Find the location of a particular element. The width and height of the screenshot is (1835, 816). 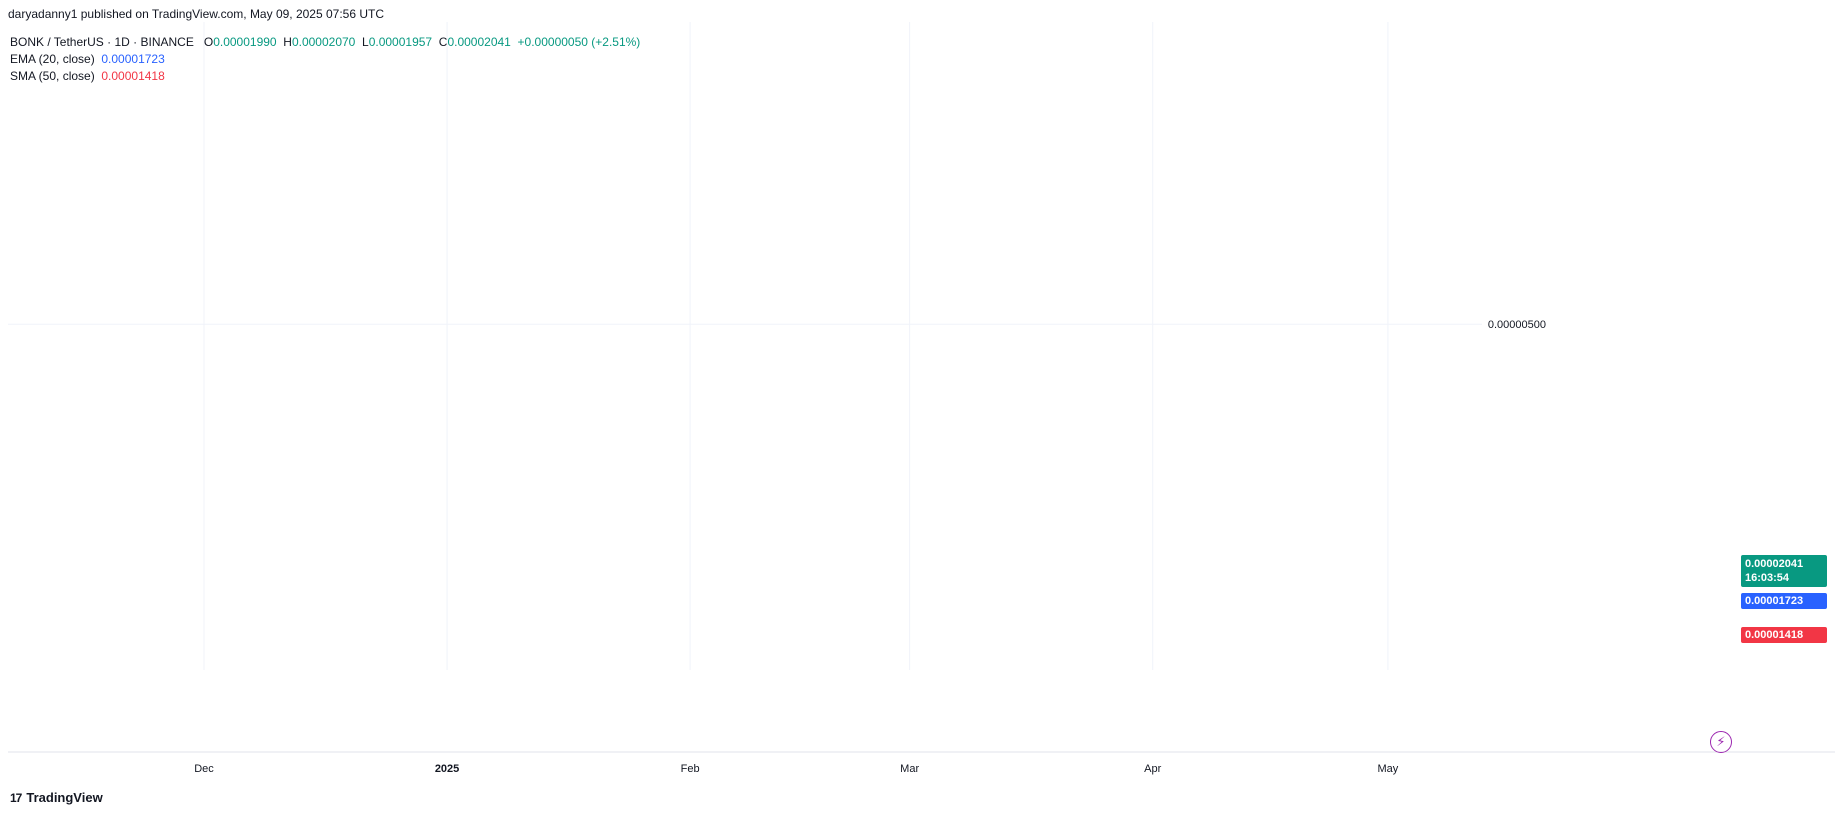

legend-open-label: O is located at coordinates (208, 42).